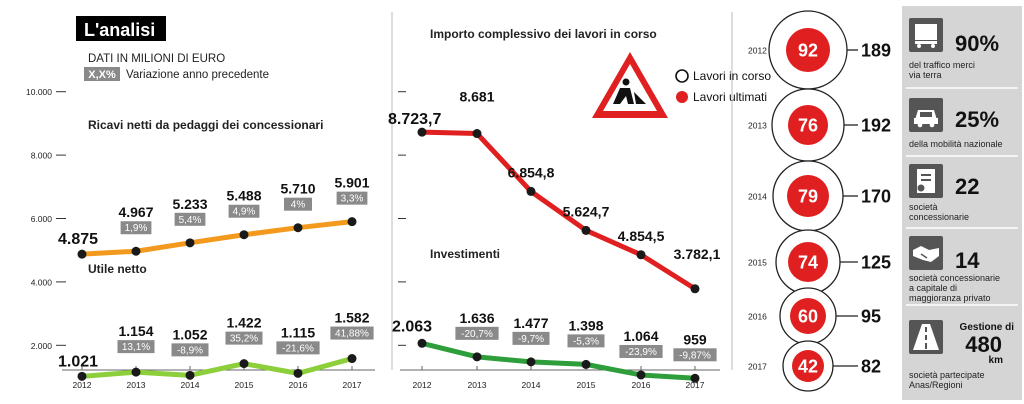 This screenshot has height=404, width=1024. I want to click on stat-desc: maggioranza privato, so click(950, 298).